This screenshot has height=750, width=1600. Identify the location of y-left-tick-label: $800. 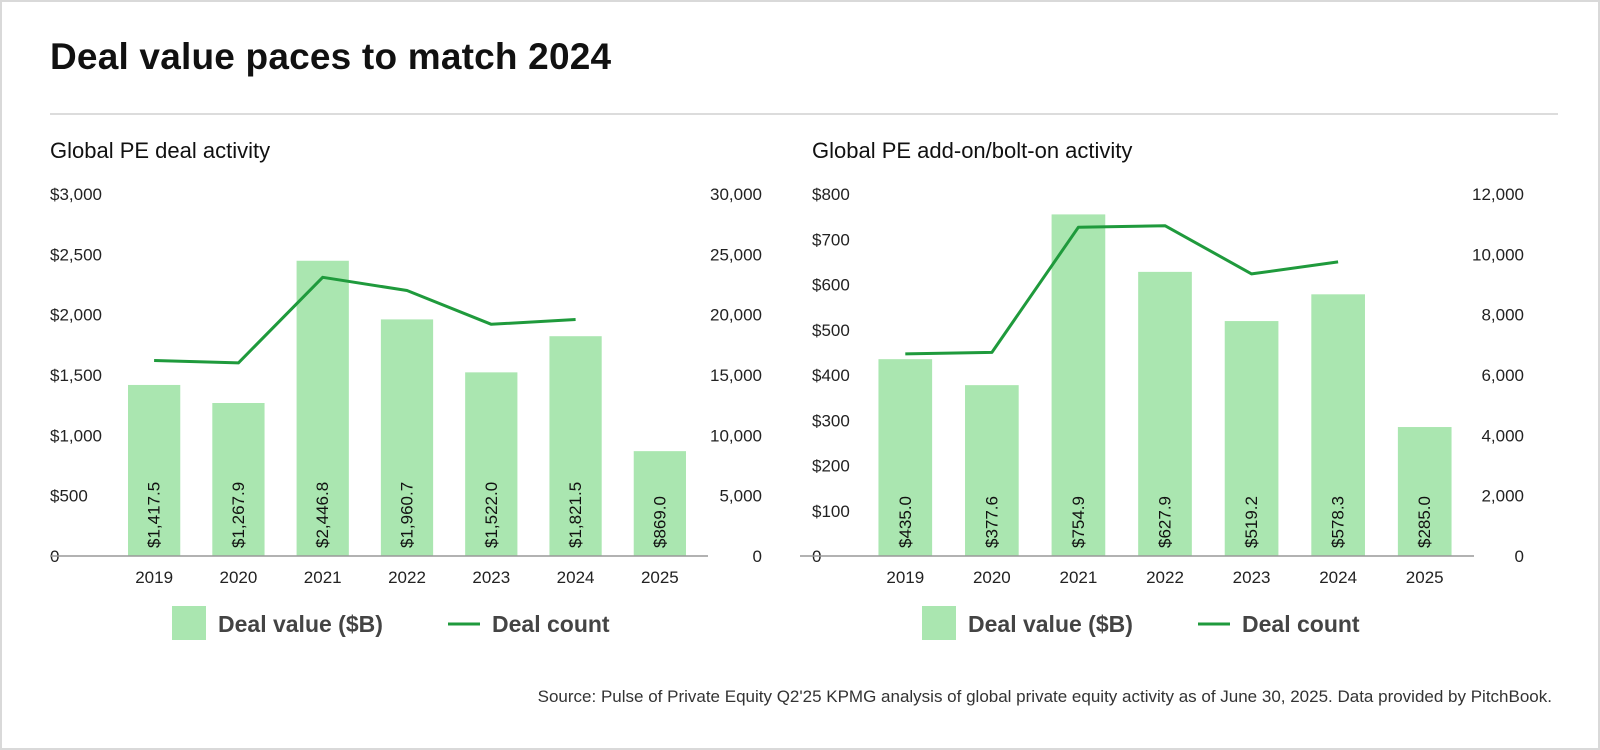
(831, 194).